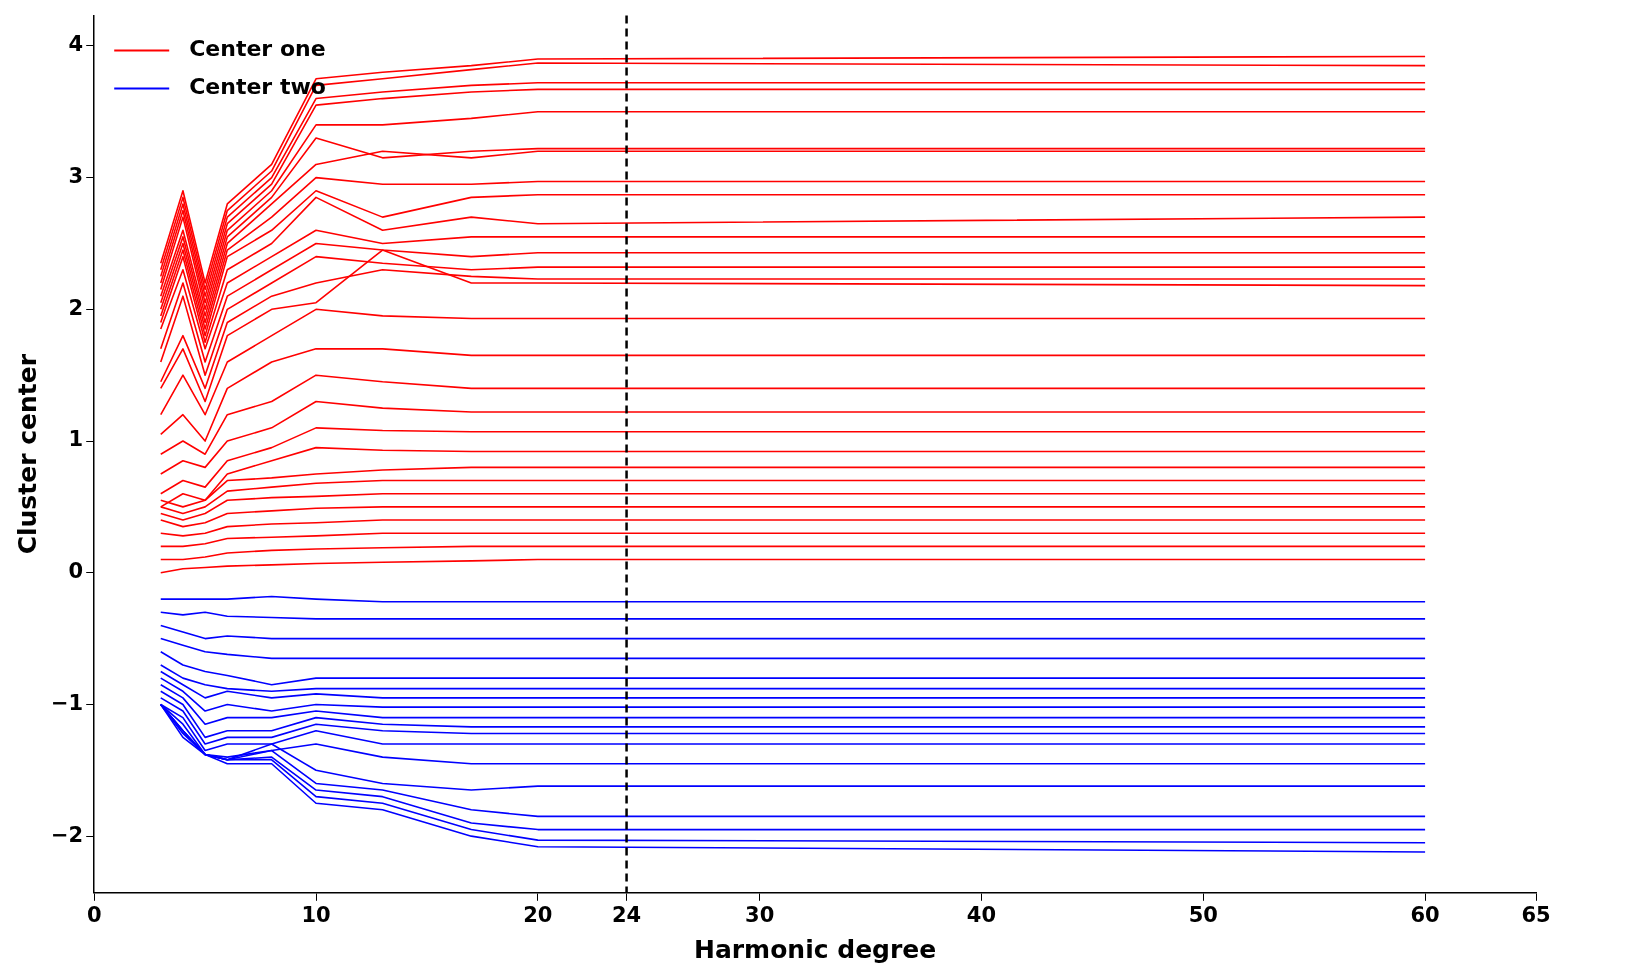 This screenshot has width=1636, height=980. Describe the element at coordinates (257, 49) in the screenshot. I see `legend-label: Center one` at that location.